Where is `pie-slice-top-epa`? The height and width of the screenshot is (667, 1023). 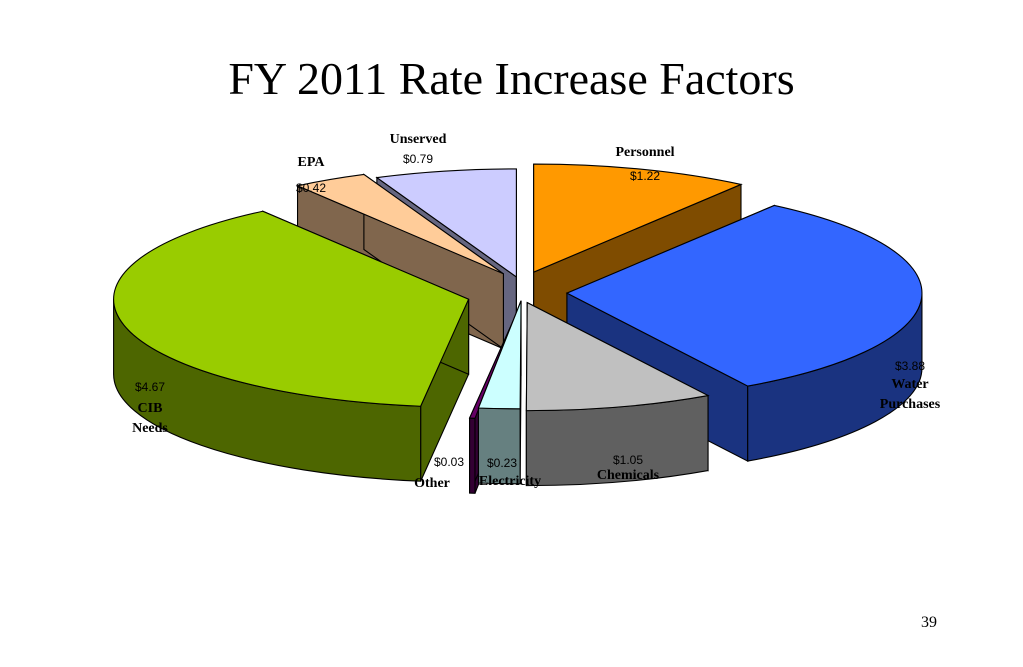
pie-slice-top-epa is located at coordinates (399, 224).